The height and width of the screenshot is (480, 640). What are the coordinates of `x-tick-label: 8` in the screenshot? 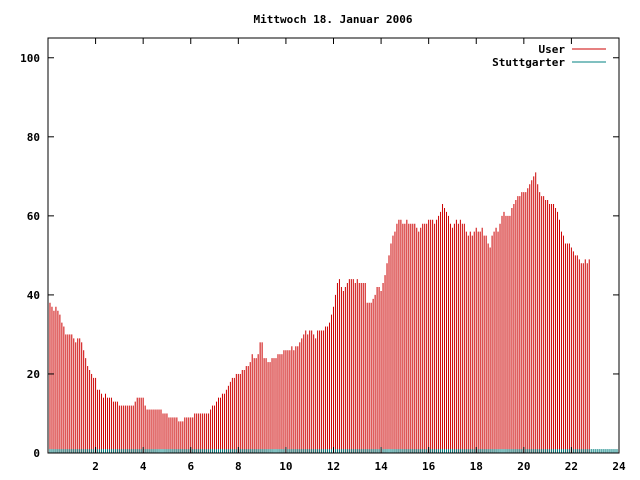 It's located at (238, 466).